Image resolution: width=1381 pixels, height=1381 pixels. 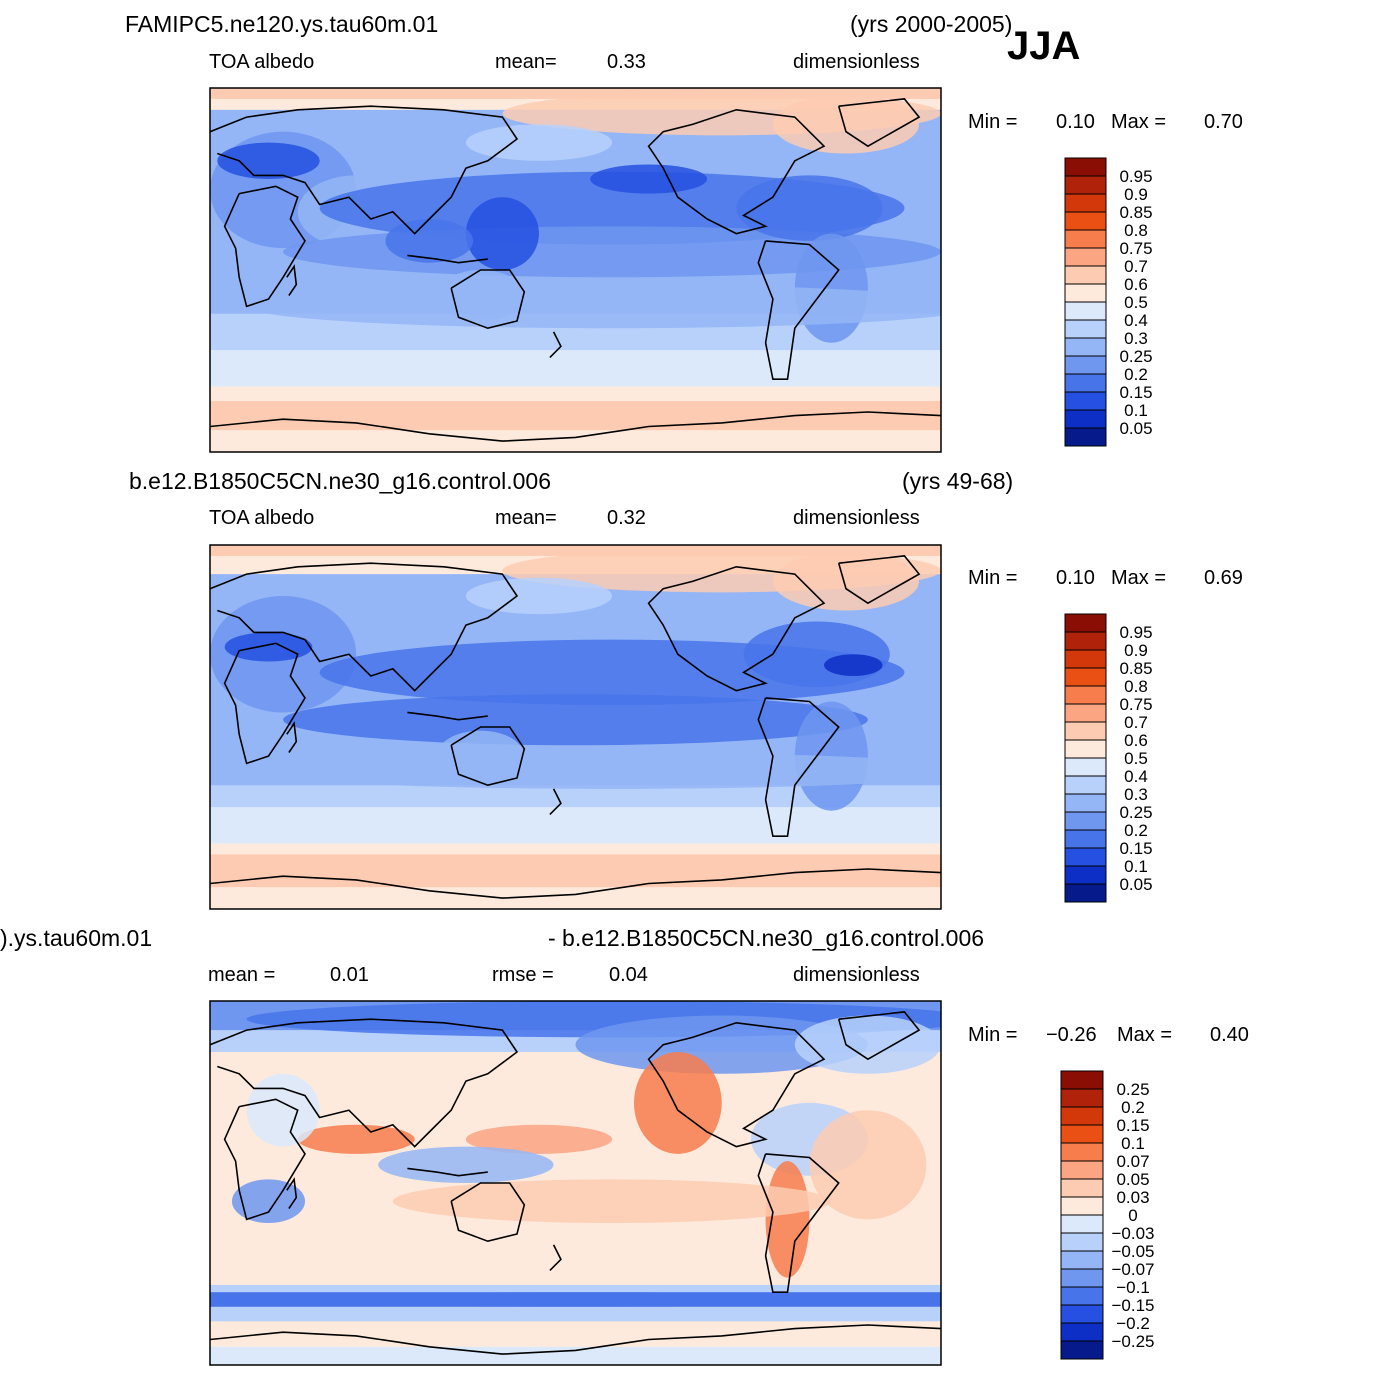 What do you see at coordinates (340, 481) in the screenshot?
I see `panel-2-case-title: b.e12.B1850C5CN.ne30_g16.control.006` at bounding box center [340, 481].